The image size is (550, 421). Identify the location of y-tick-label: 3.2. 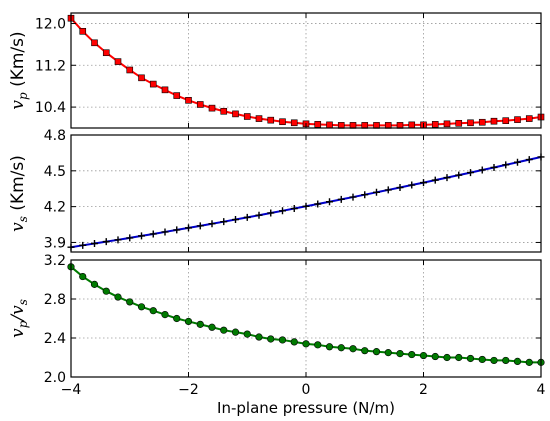
(55, 261).